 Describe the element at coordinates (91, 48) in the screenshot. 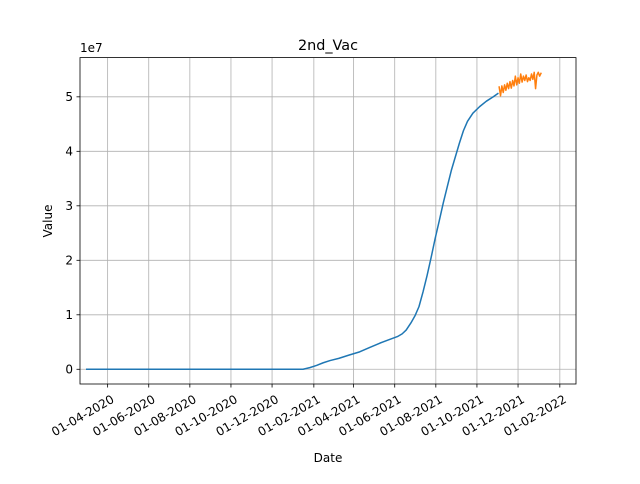

I see `y-axis-offset-label: 1e7` at that location.